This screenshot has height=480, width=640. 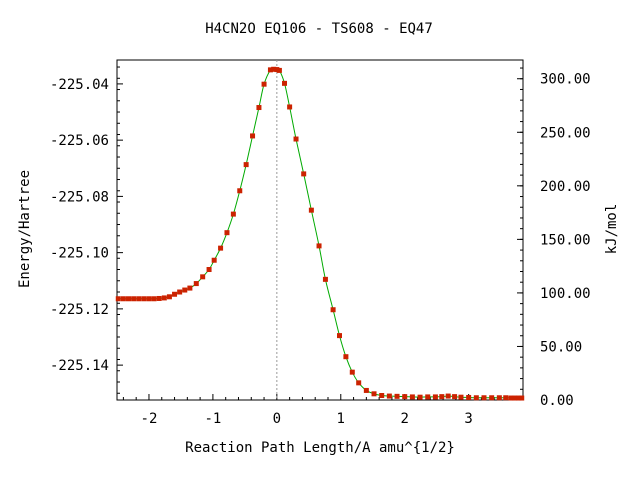 I want to click on x-tick-label: -1, so click(x=212, y=419).